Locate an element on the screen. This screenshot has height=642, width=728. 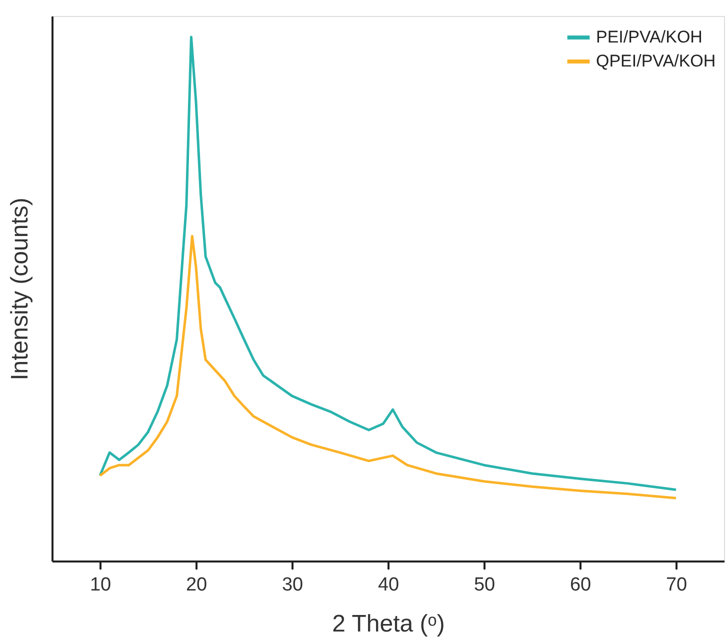
x-tick-label: 50 is located at coordinates (485, 585).